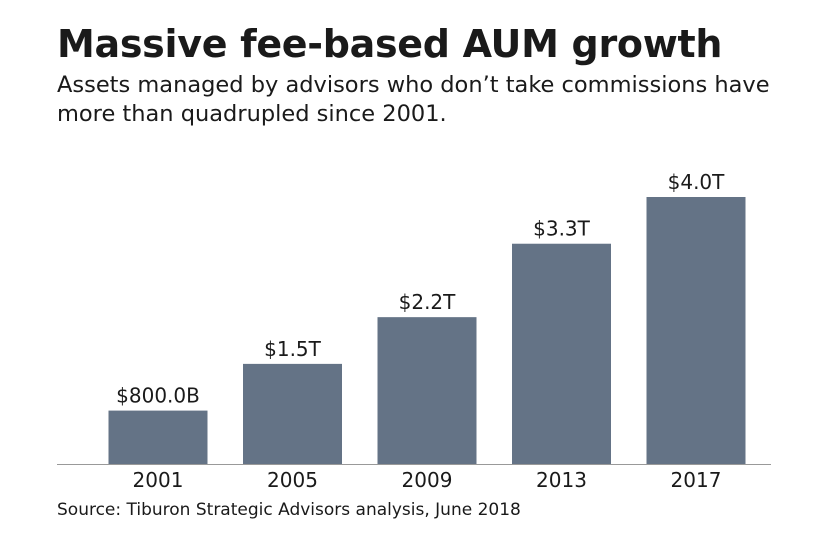  What do you see at coordinates (561, 480) in the screenshot?
I see `x-tick-label-2013: 2013` at bounding box center [561, 480].